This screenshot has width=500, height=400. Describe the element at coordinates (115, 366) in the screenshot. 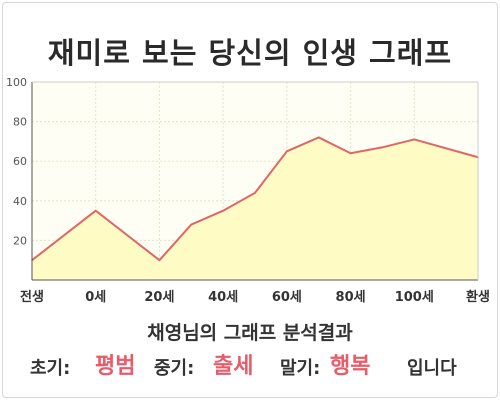

I see `early-value: 평범` at that location.